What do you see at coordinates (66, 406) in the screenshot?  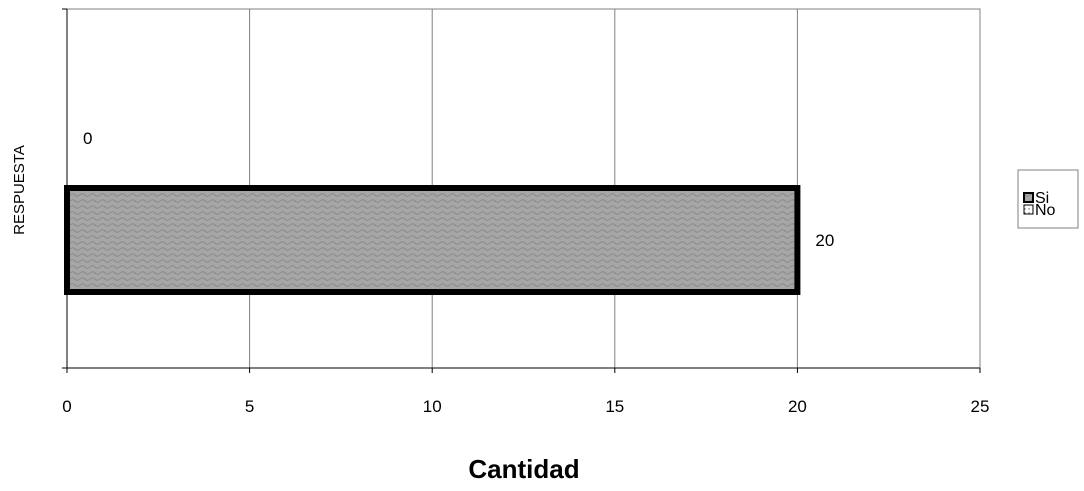 I see `x-tick-label: 0` at bounding box center [66, 406].